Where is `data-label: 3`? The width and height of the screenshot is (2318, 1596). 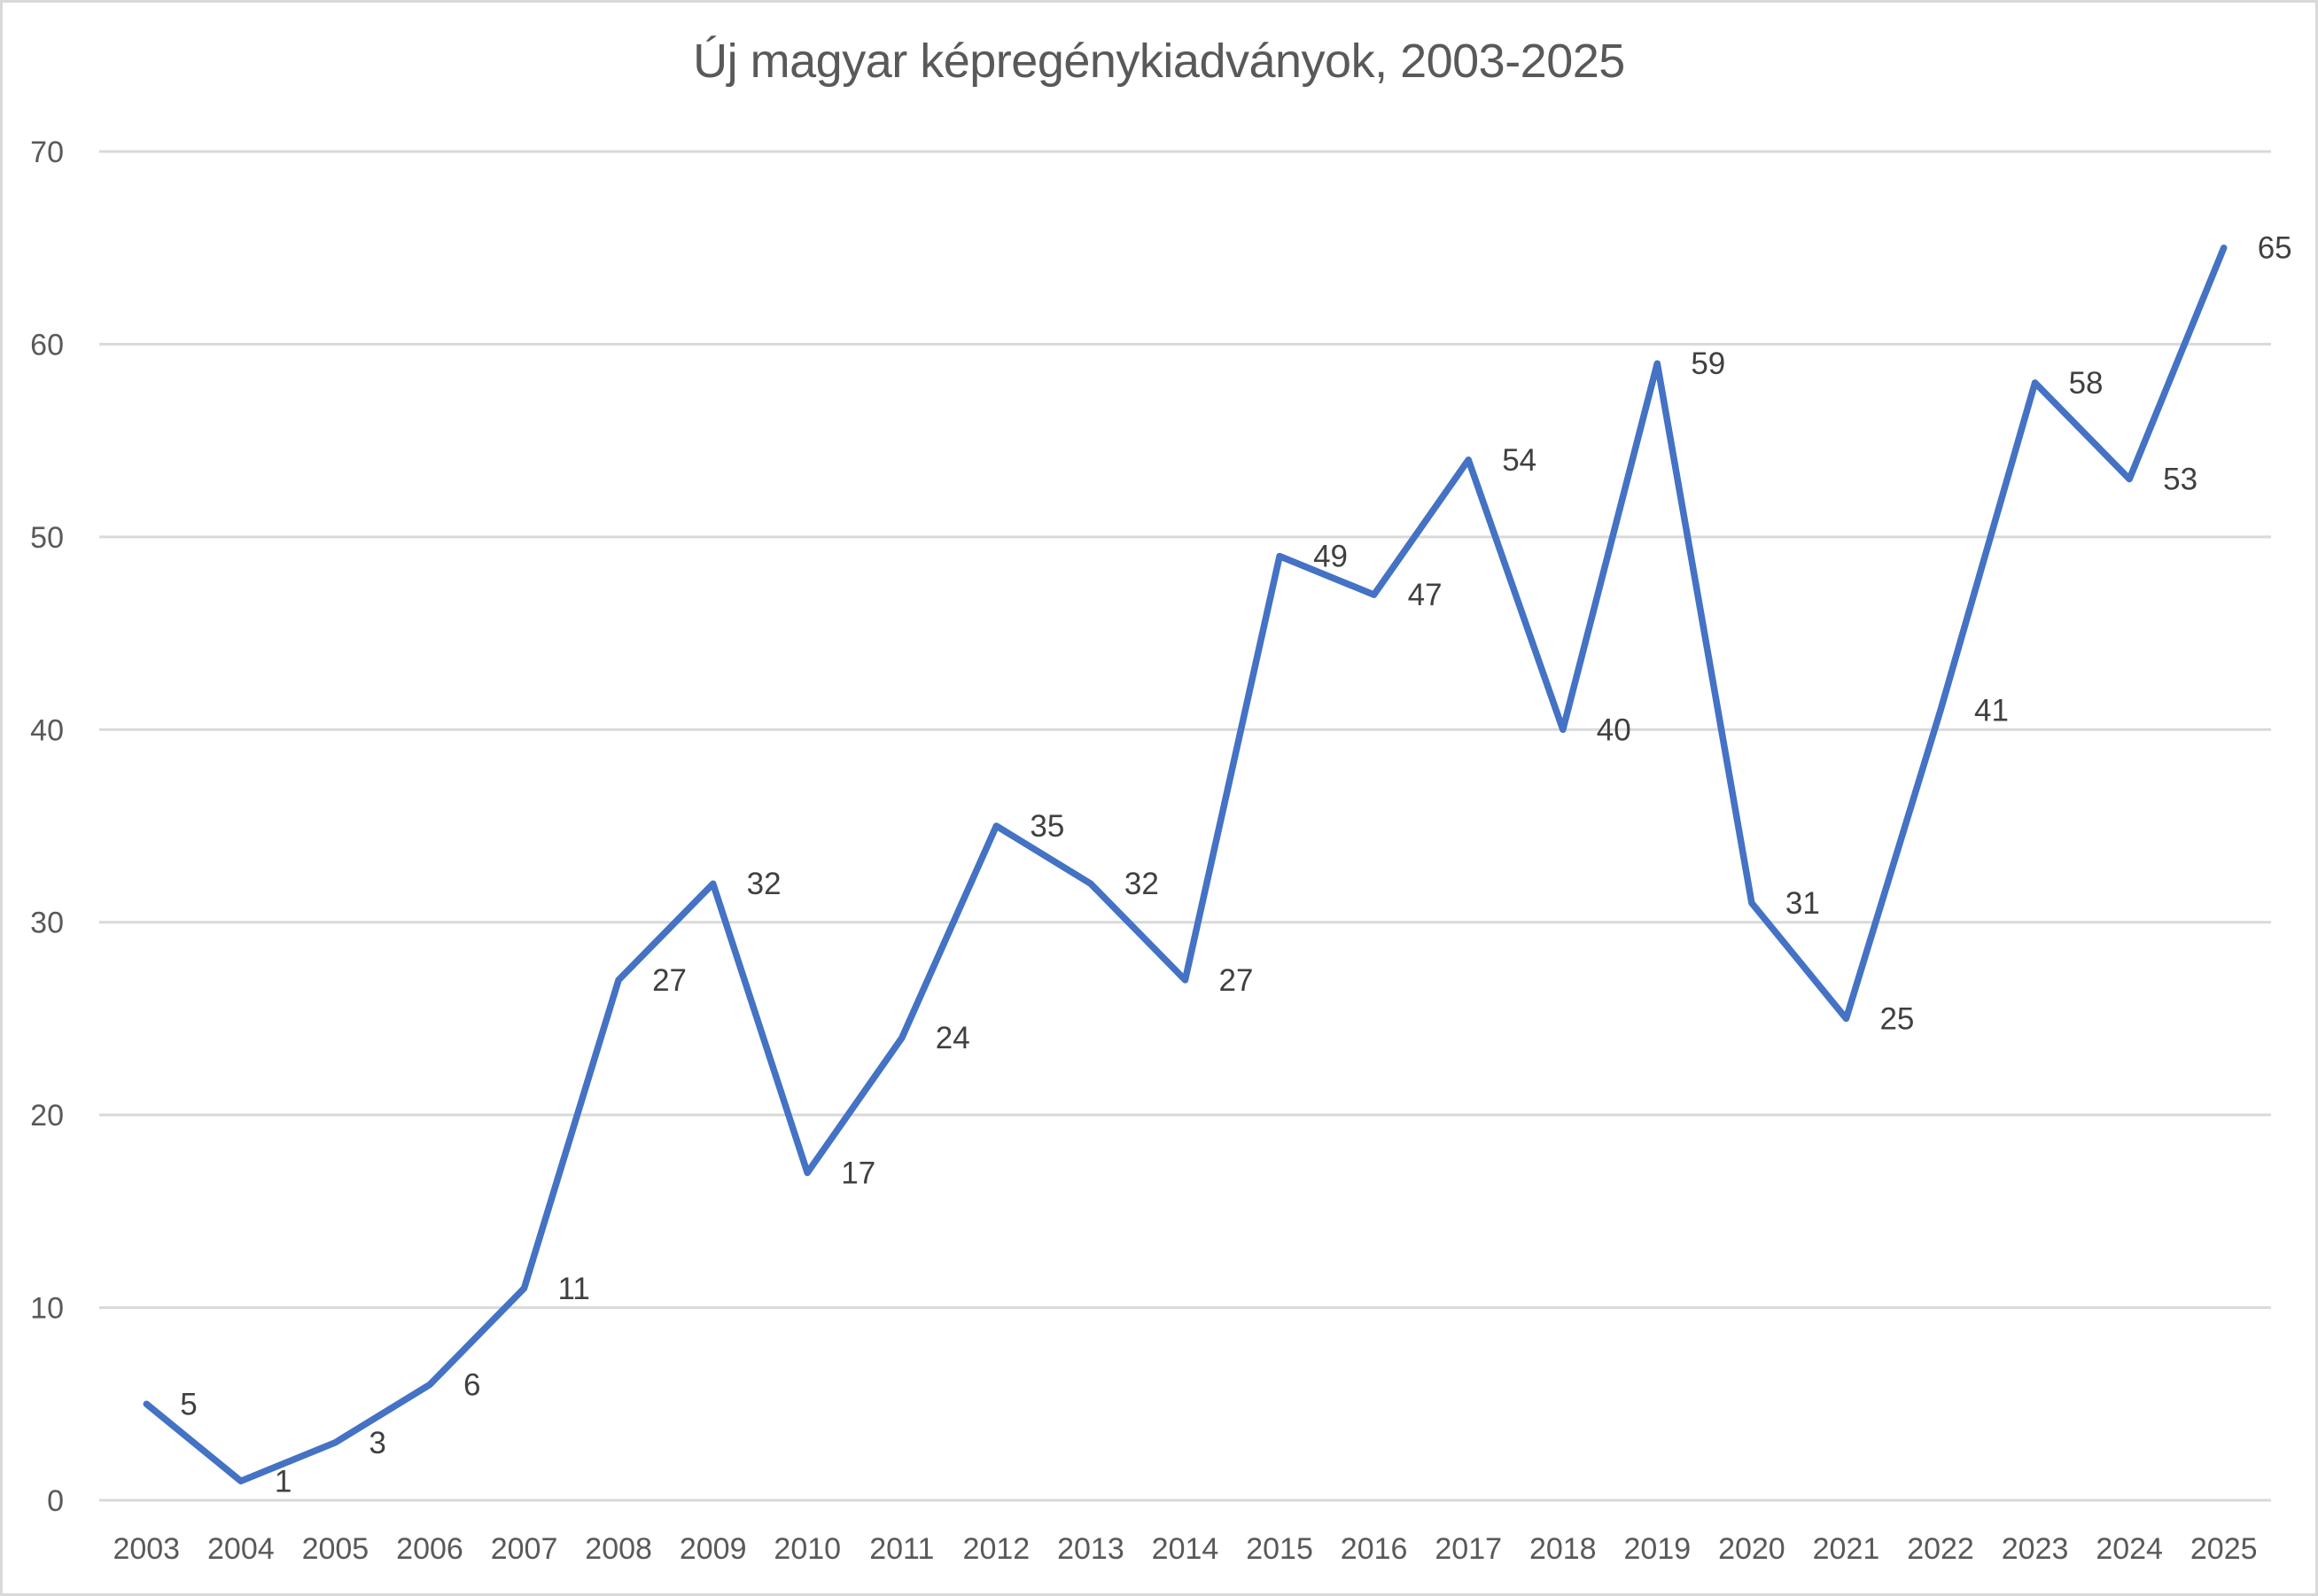 data-label: 3 is located at coordinates (377, 1443).